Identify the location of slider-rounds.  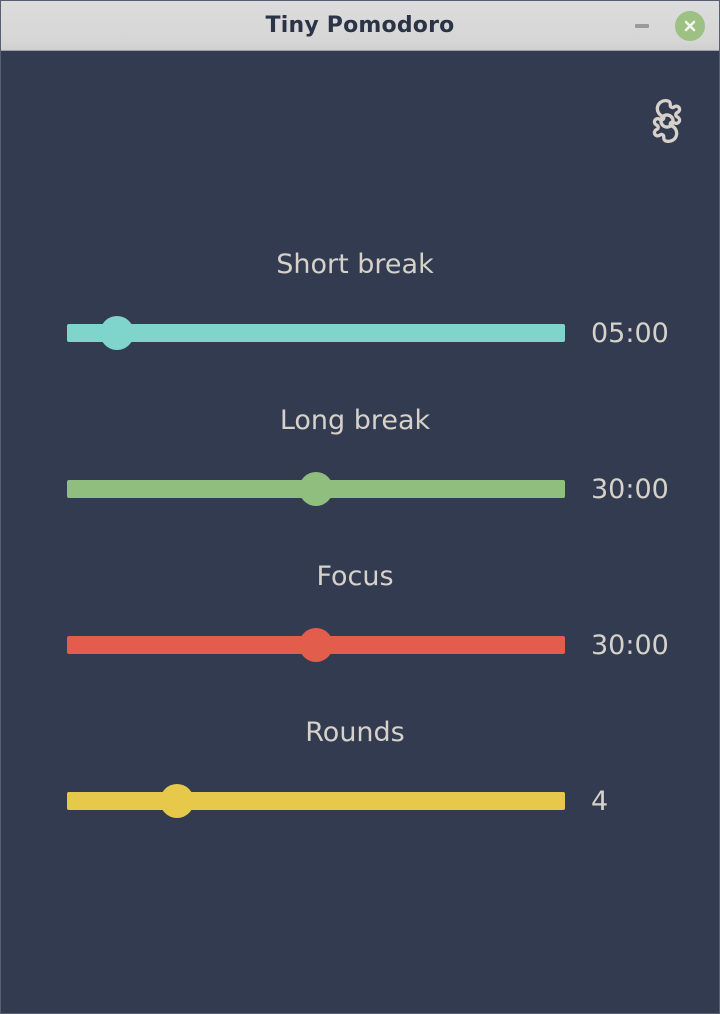
(316, 801).